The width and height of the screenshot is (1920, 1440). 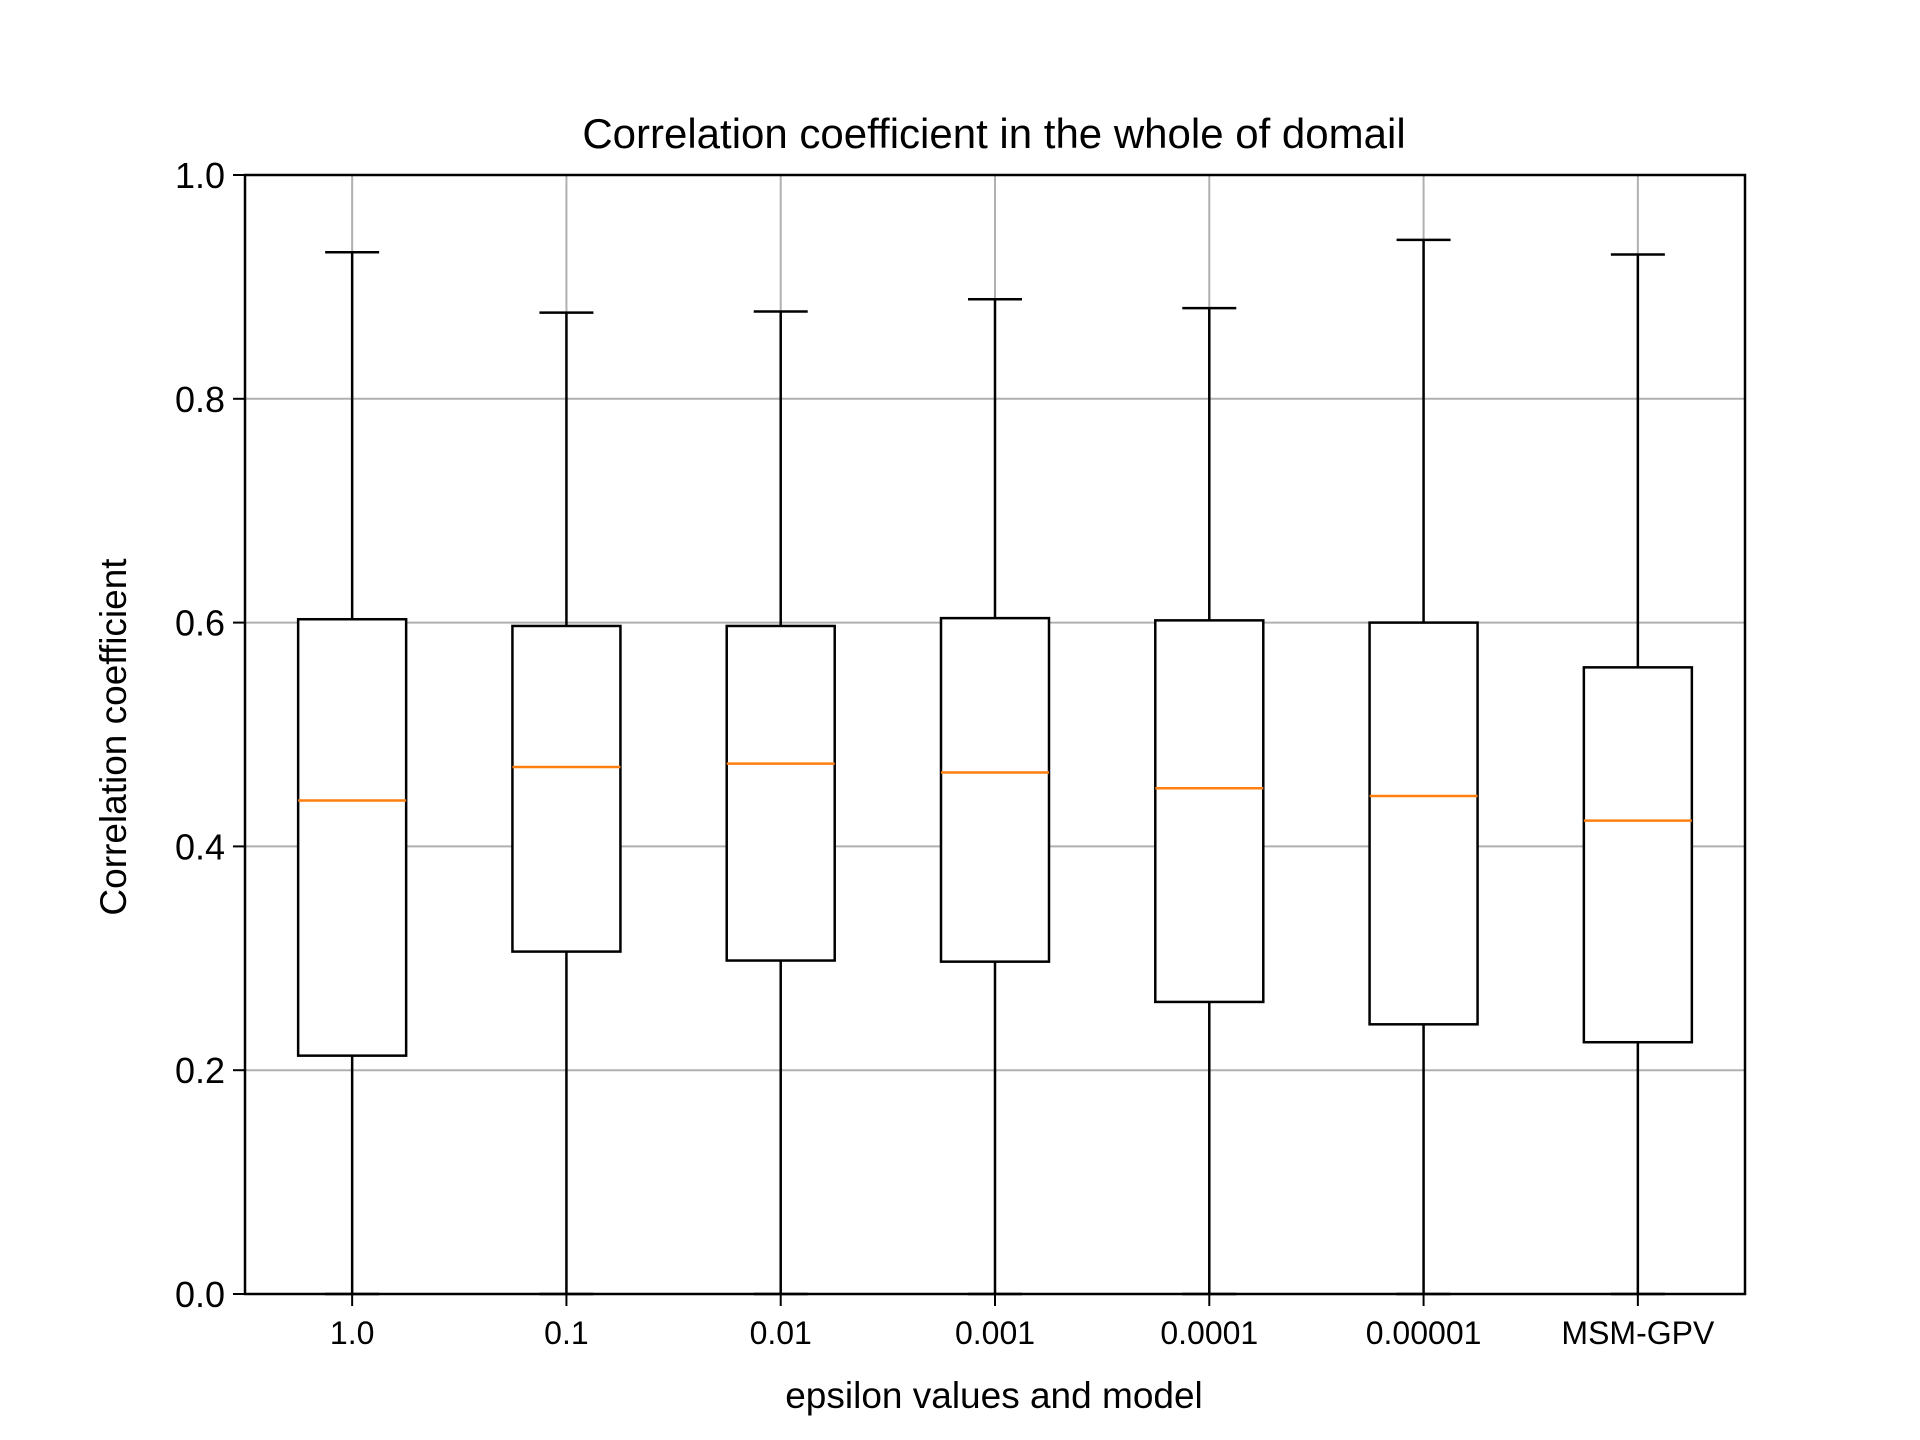 I want to click on x-axis-ticks: 1.0 0.1 0.01 0.001 0.0001 0.00001 MSM-GPV, so click(x=1022, y=1322).